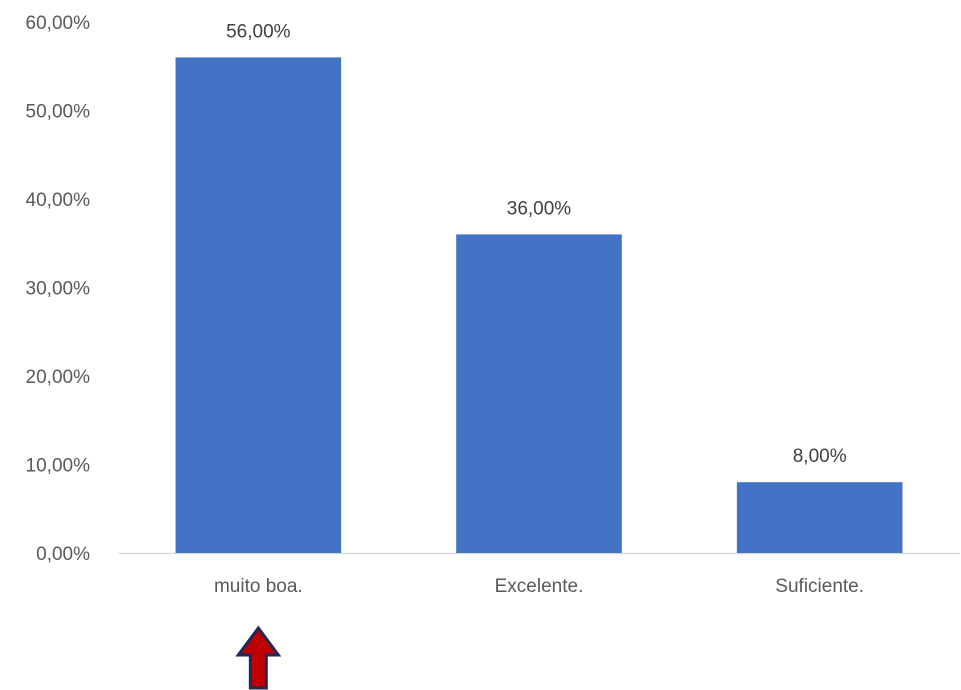  Describe the element at coordinates (58, 466) in the screenshot. I see `y-tick-label: 10,00%` at that location.